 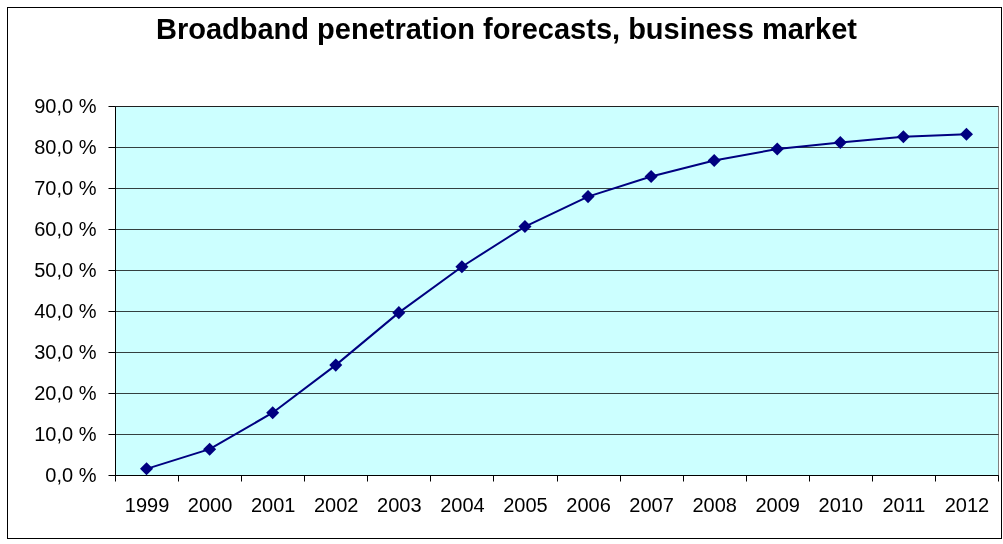 What do you see at coordinates (651, 504) in the screenshot?
I see `x-tick-label: 2007` at bounding box center [651, 504].